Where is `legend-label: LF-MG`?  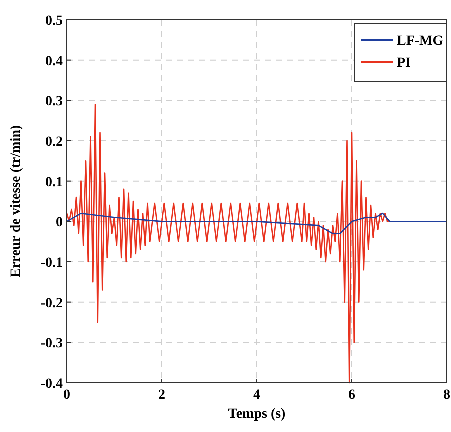 legend-label: LF-MG is located at coordinates (420, 41).